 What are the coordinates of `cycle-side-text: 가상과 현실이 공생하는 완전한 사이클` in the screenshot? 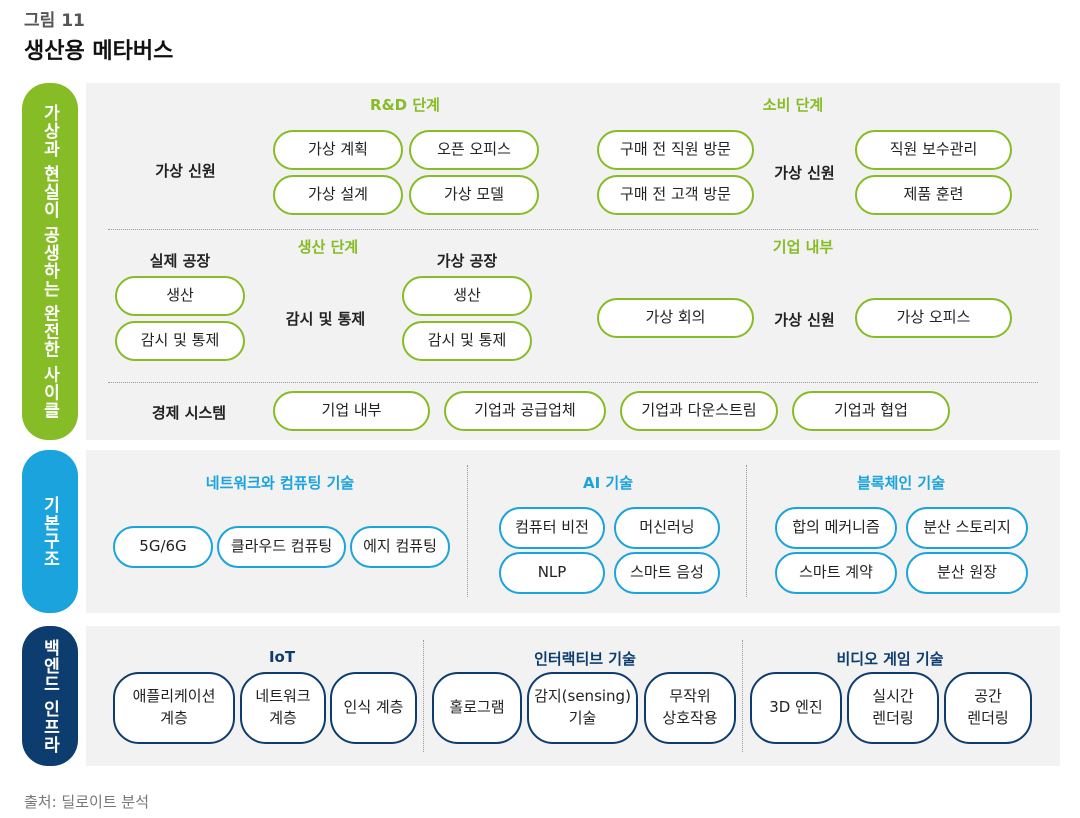 It's located at (49, 261).